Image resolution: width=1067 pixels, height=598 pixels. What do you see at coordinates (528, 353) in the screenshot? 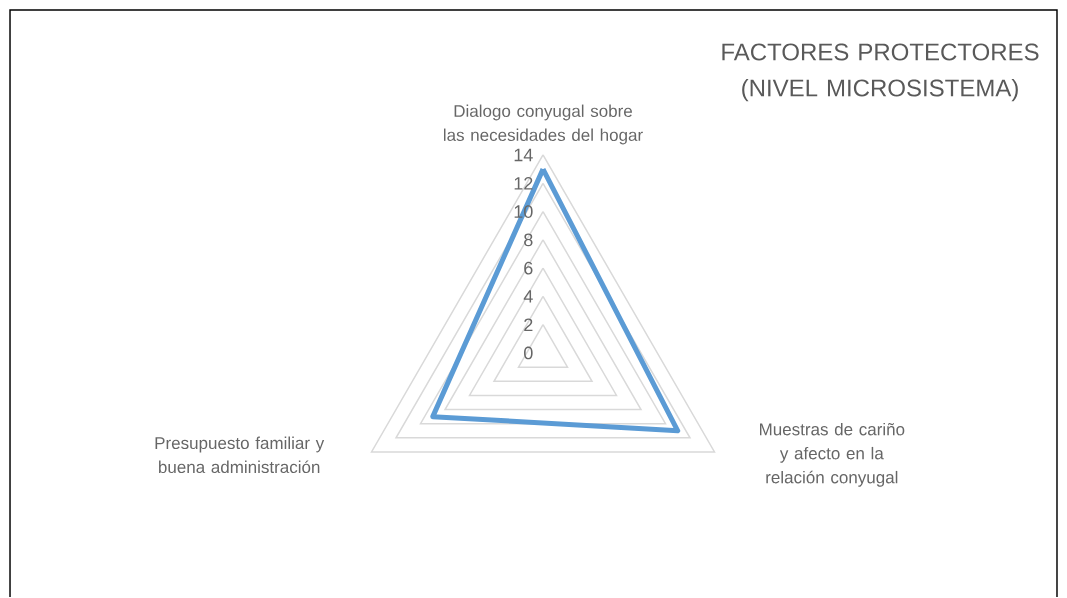
I see `y-tick-label: 0` at bounding box center [528, 353].